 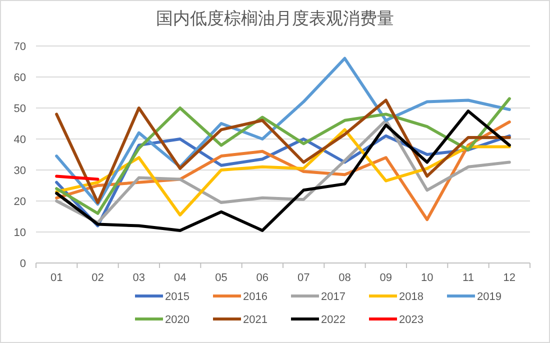 I want to click on x-tick-label: 04, so click(x=180, y=278).